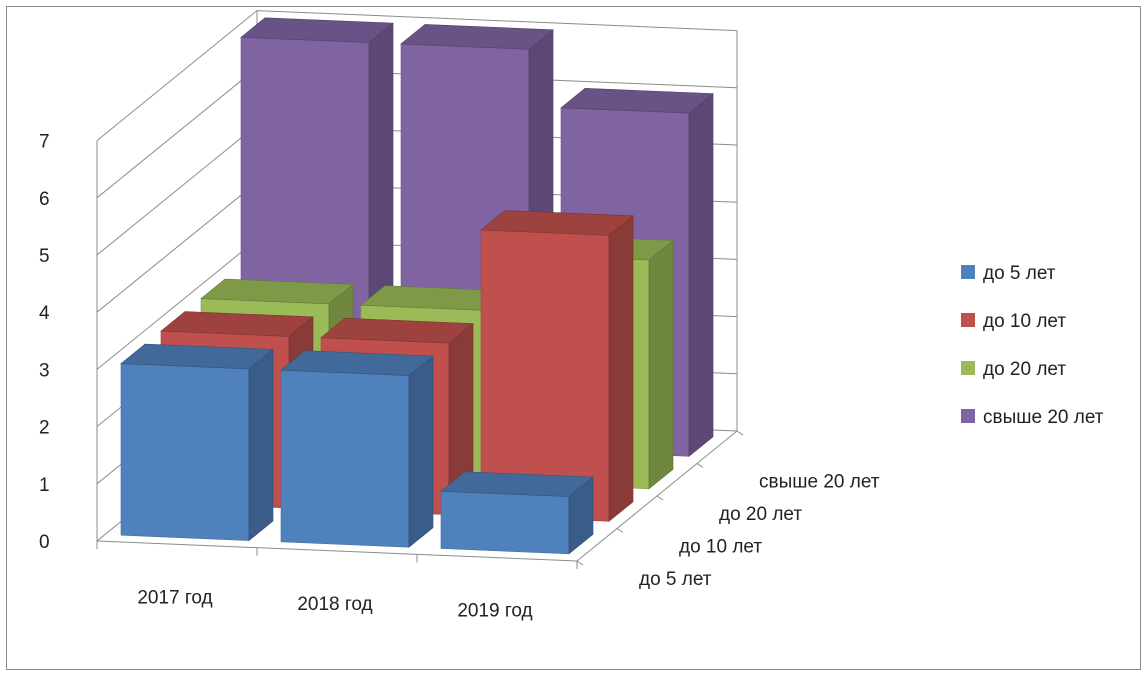 The image size is (1147, 675). I want to click on bar-до-5-лет-2017-год, so click(197, 442).